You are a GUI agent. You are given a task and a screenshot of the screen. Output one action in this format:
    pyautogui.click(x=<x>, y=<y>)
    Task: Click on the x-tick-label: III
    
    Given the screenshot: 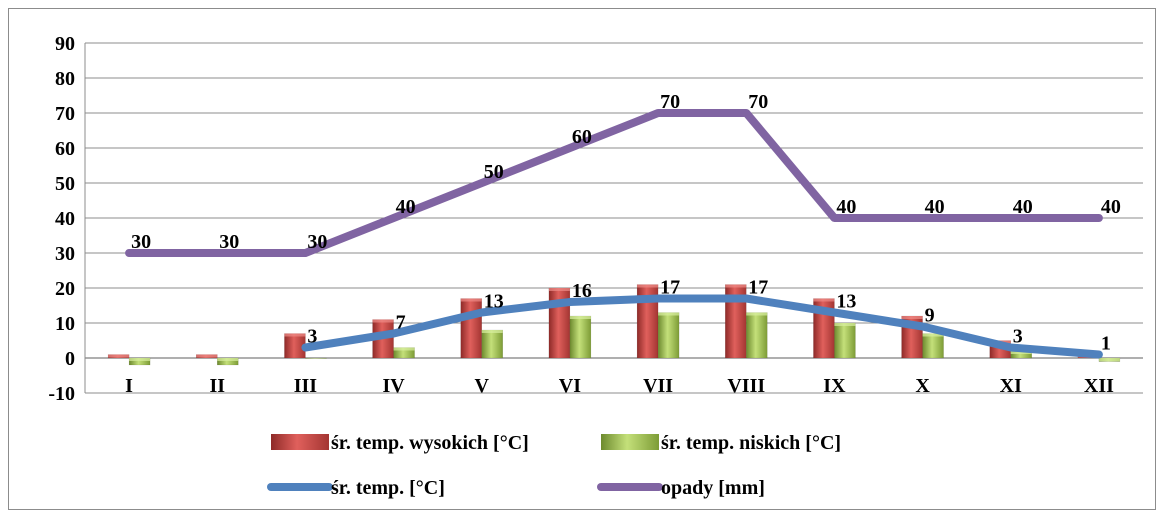 What is the action you would take?
    pyautogui.click(x=306, y=386)
    